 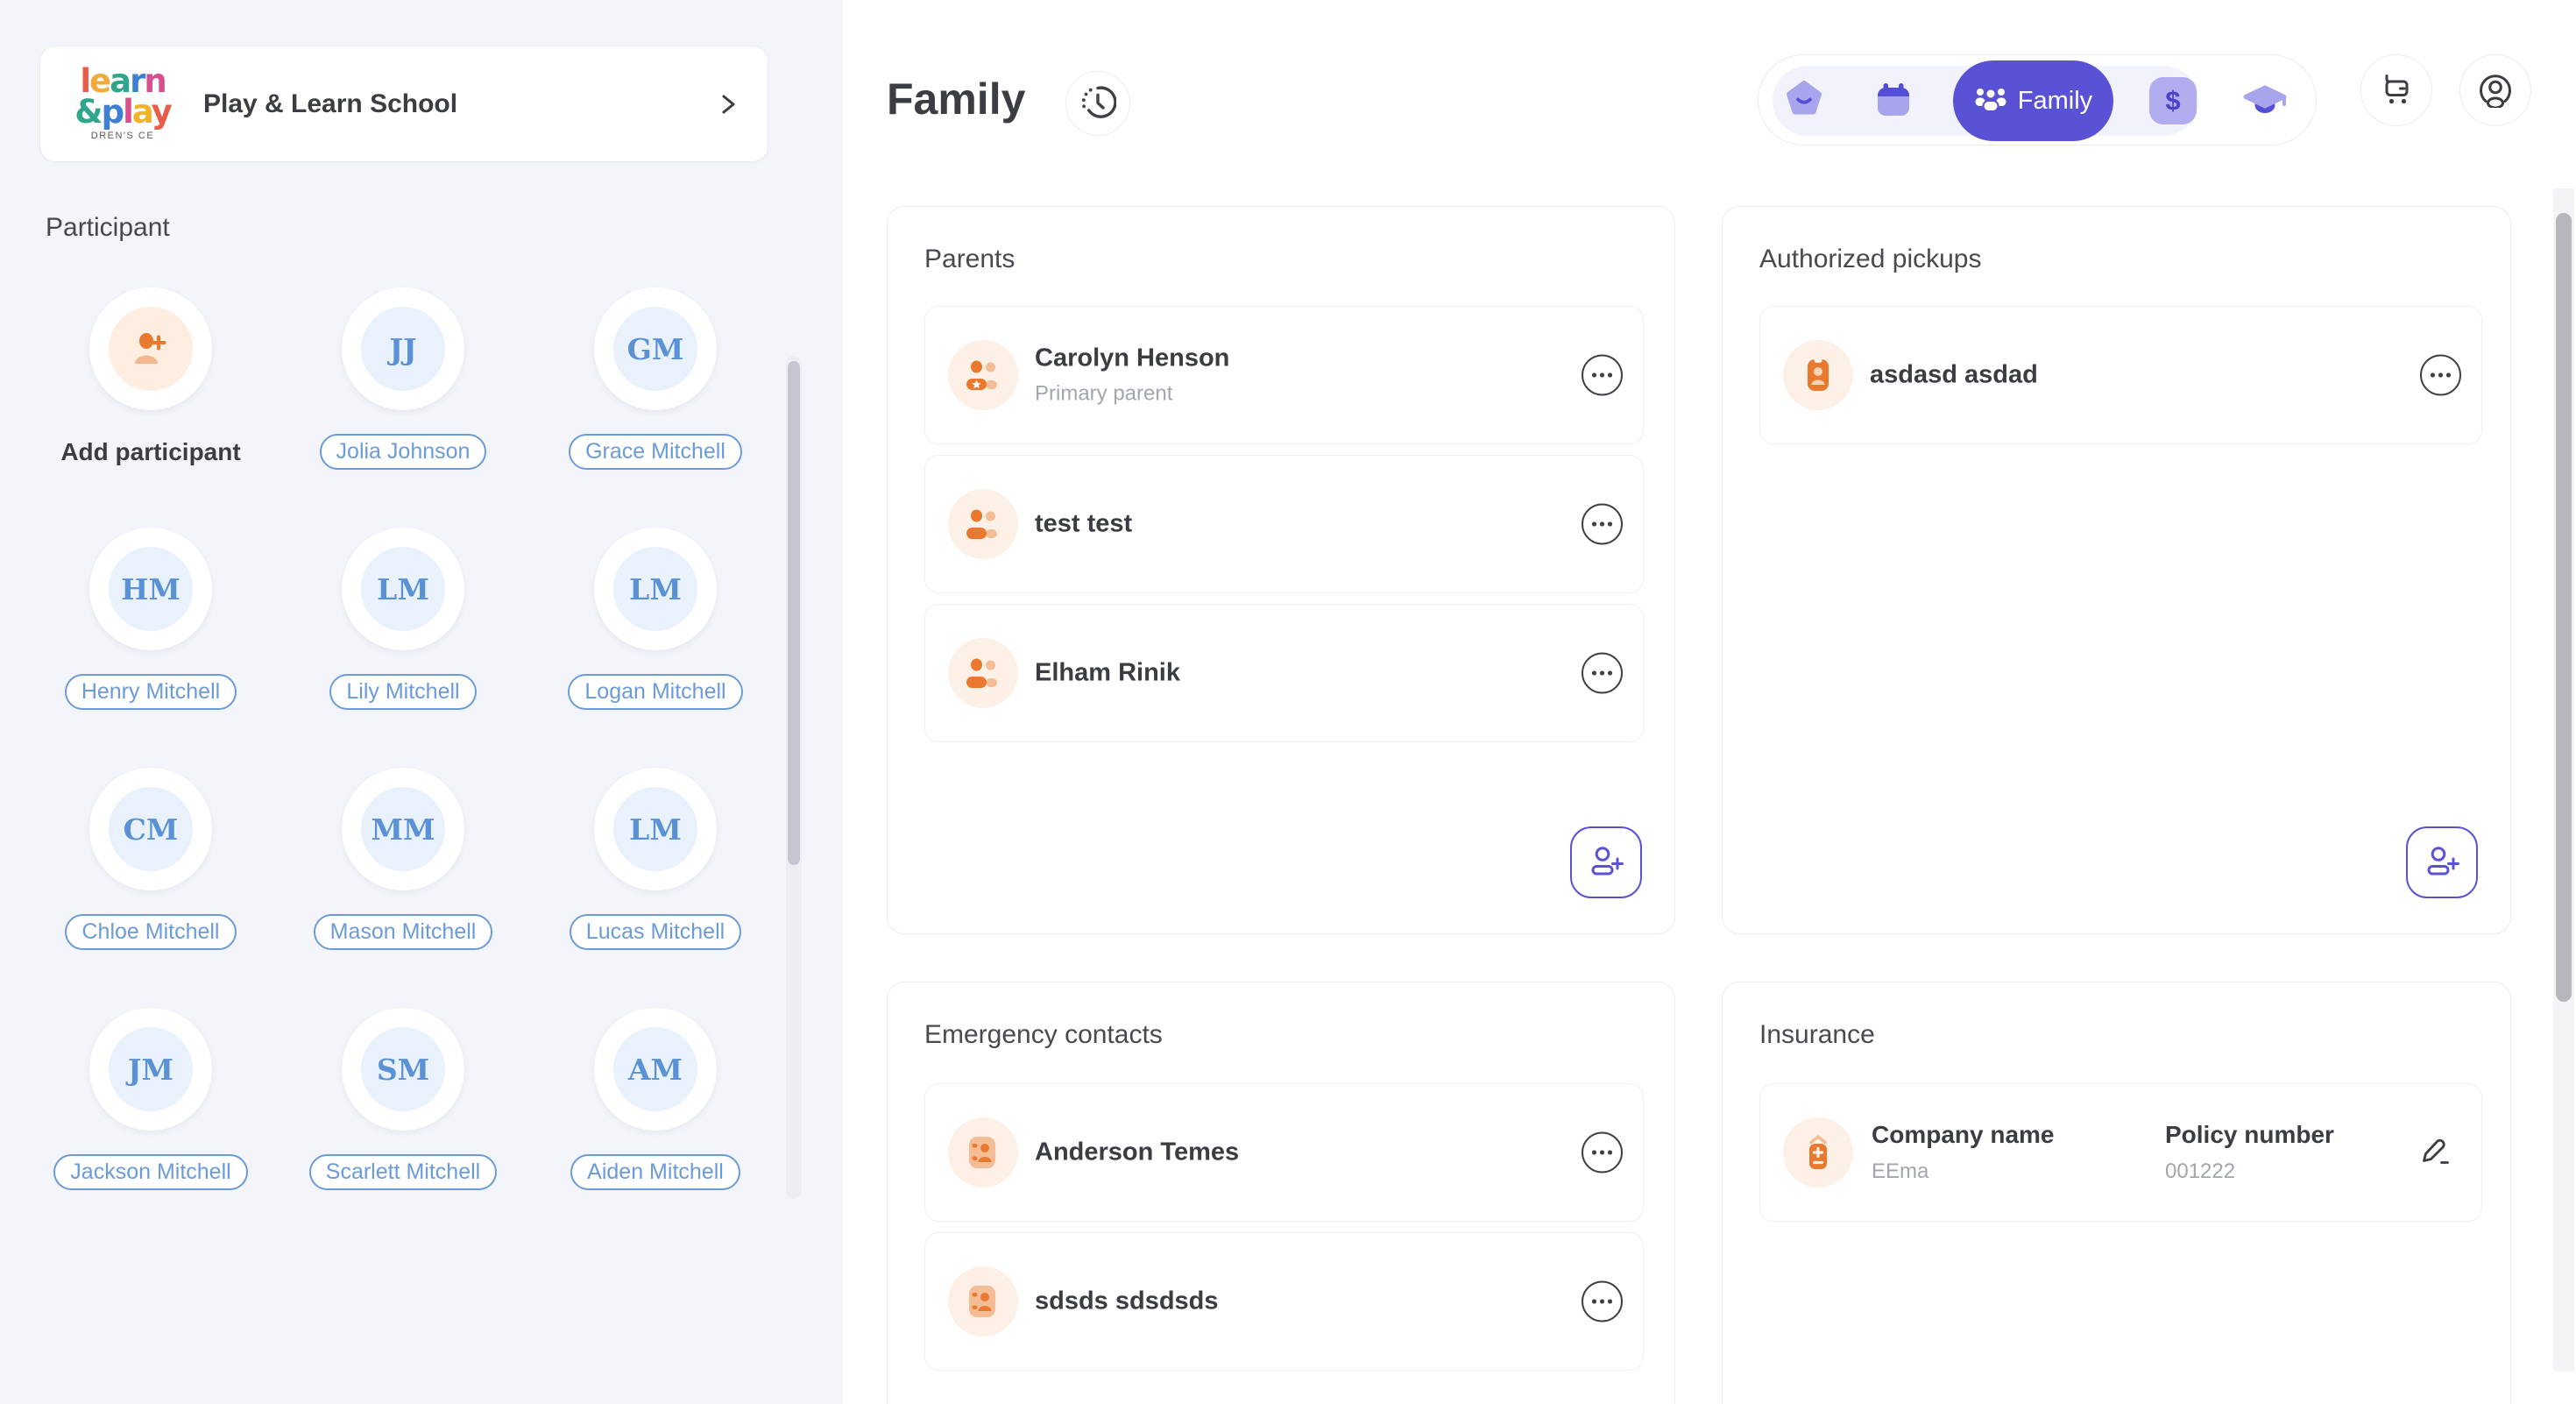 I want to click on avatar: SM, so click(x=403, y=1069).